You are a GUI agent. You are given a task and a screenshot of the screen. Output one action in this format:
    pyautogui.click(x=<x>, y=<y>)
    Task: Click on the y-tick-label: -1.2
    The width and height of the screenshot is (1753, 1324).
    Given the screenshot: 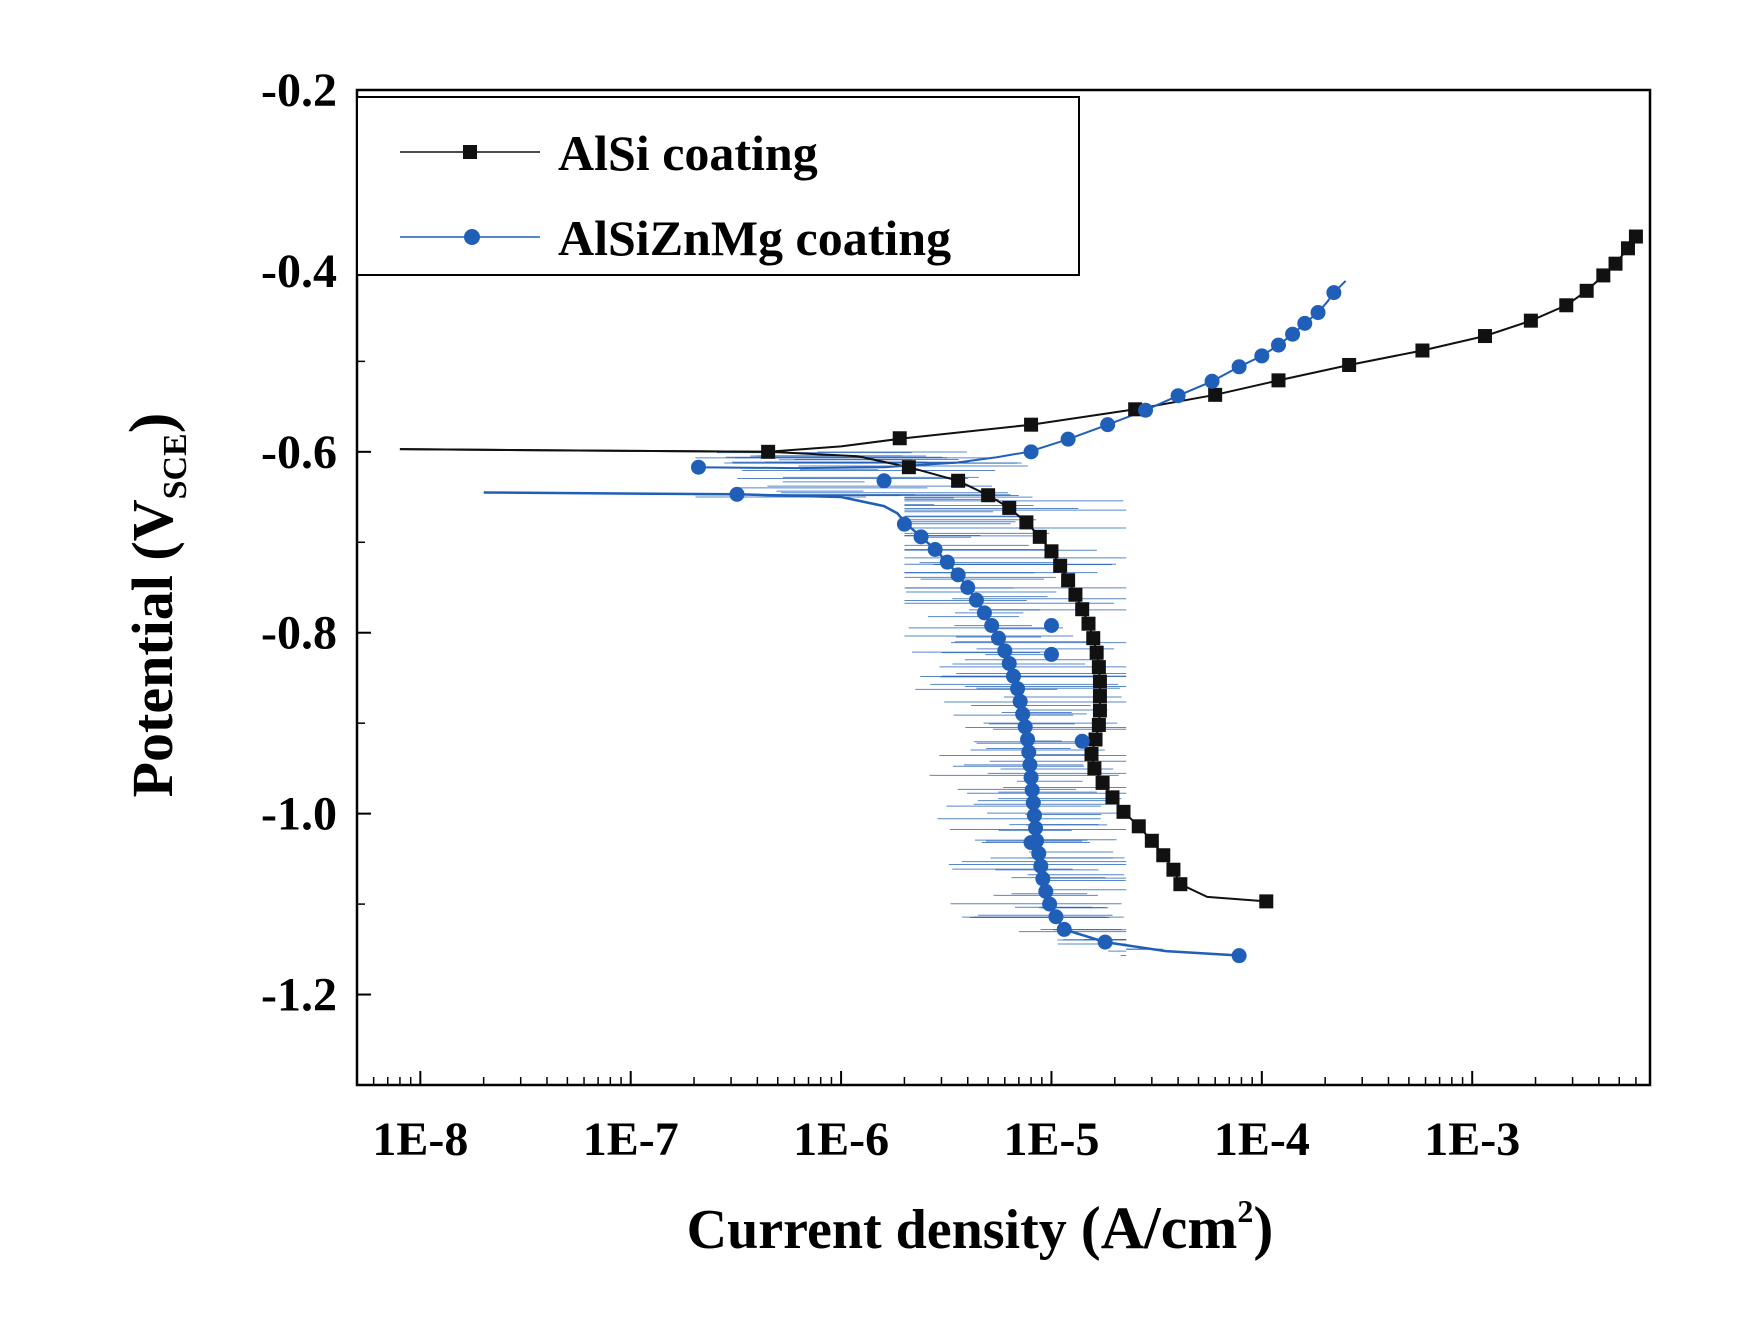 What is the action you would take?
    pyautogui.click(x=299, y=995)
    